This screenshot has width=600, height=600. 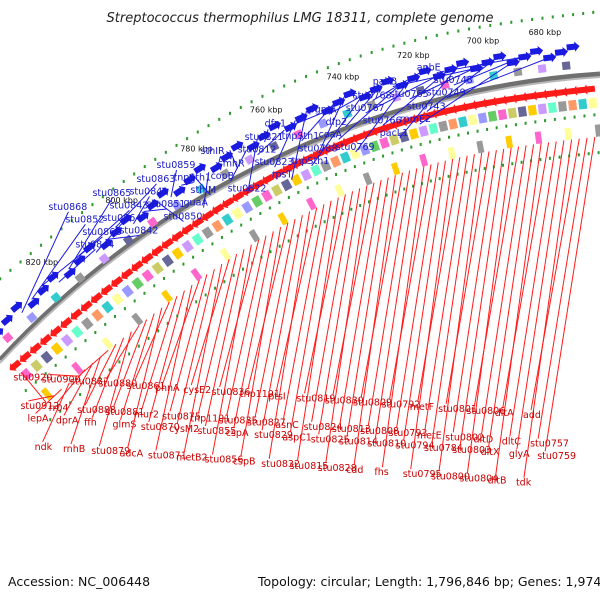 What do you see at coordinates (155, 179) in the screenshot?
I see `forward-gene-label: stu0863` at bounding box center [155, 179].